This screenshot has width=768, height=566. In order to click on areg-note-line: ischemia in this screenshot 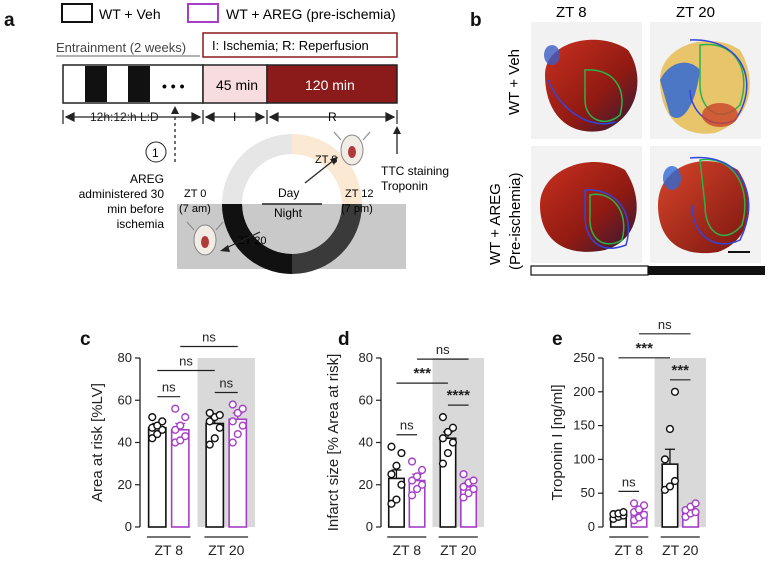, I will do `click(141, 224)`.